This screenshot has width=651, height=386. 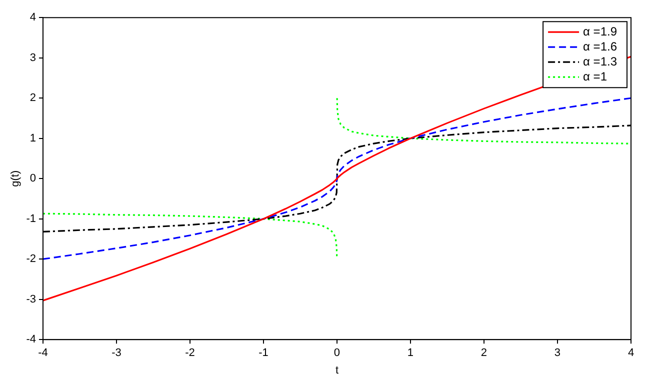 I want to click on x-axis-title: t, so click(x=337, y=370).